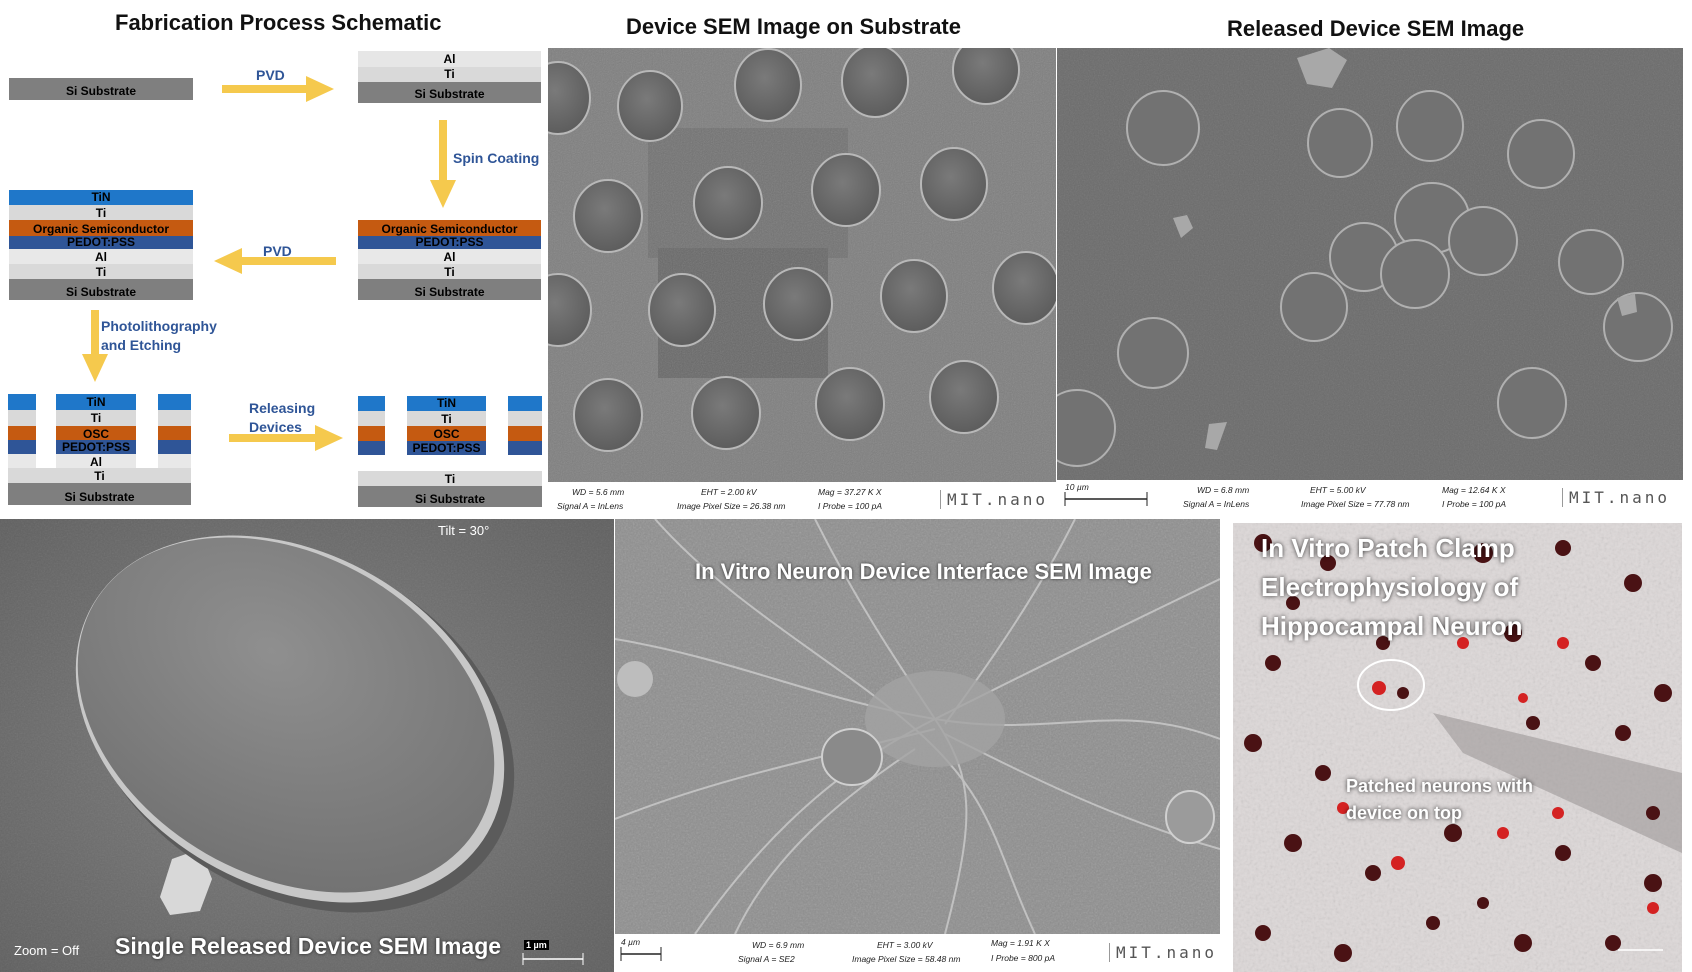 The height and width of the screenshot is (972, 1692). Describe the element at coordinates (631, 942) in the screenshot. I see `scale-bar-label: 4 µm` at that location.